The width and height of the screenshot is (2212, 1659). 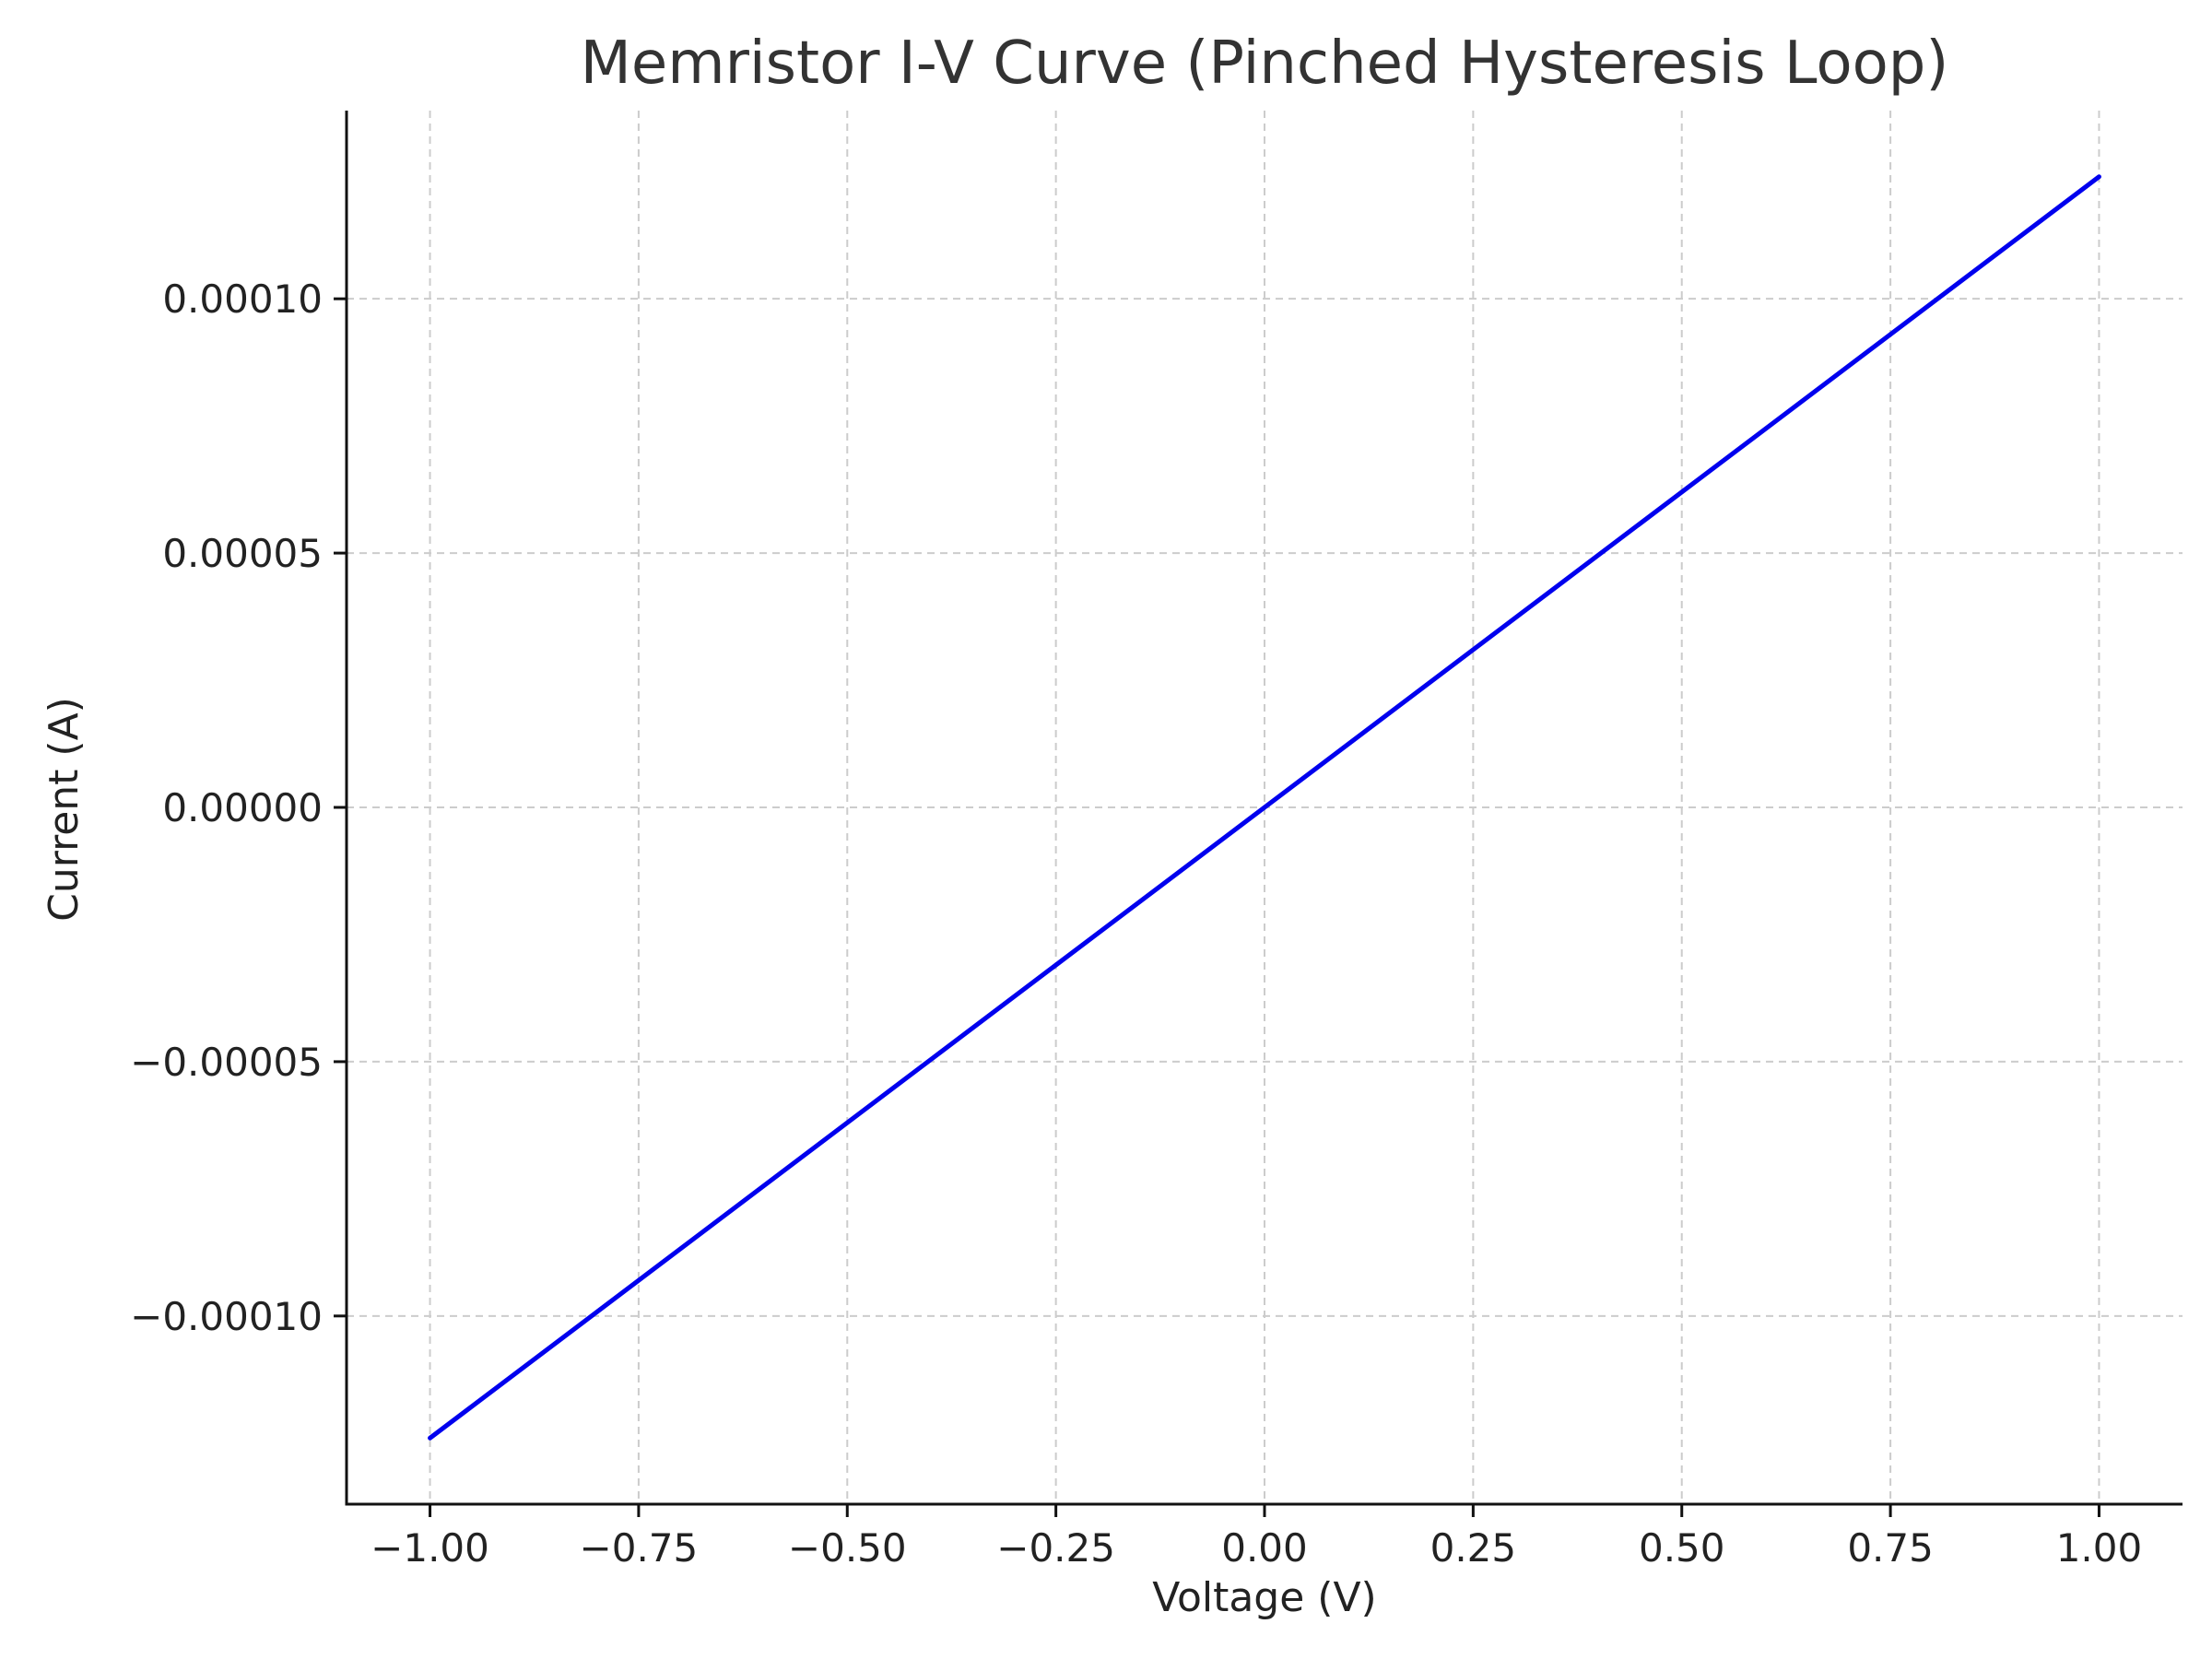 I want to click on y-tick-label: −0.00005, so click(x=226, y=1062).